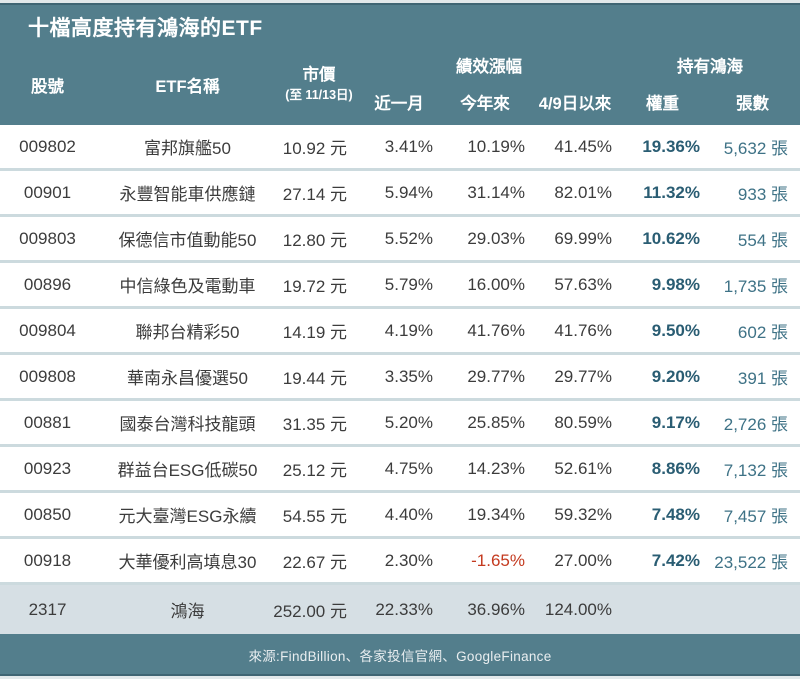 This screenshot has height=679, width=800. I want to click on etf-name-cell: 聯邦台精彩50, so click(187, 332).